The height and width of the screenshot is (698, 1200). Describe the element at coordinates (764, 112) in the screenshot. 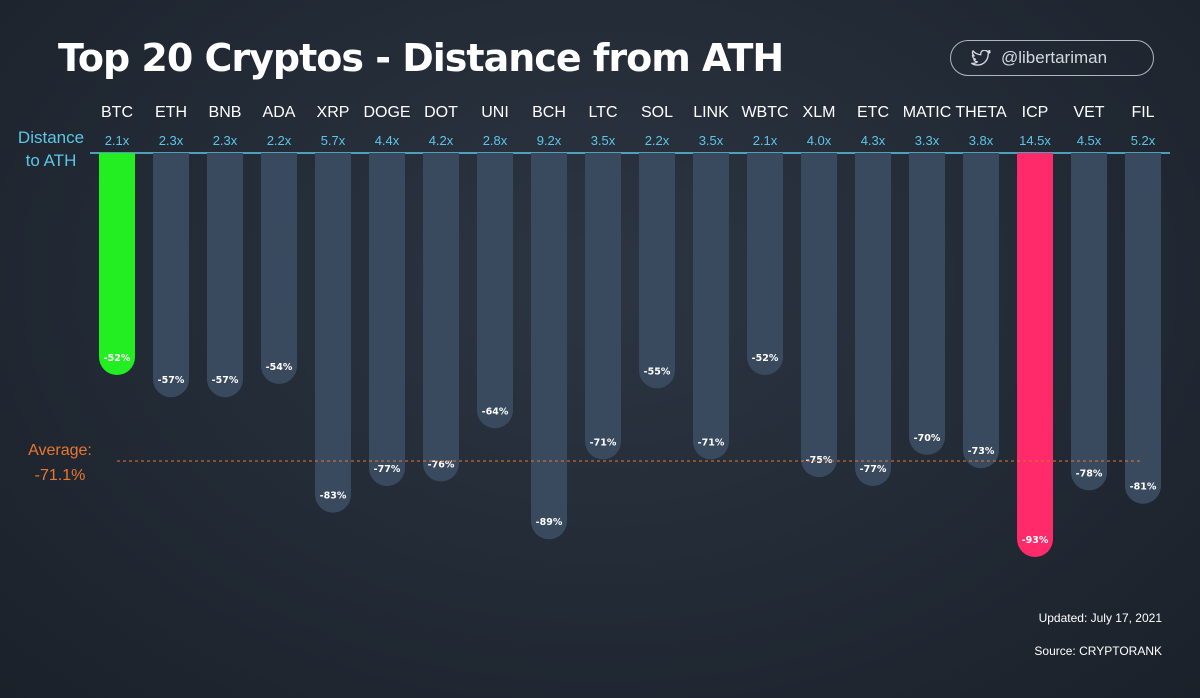

I see `tick-label-wbtc: WBTC` at that location.